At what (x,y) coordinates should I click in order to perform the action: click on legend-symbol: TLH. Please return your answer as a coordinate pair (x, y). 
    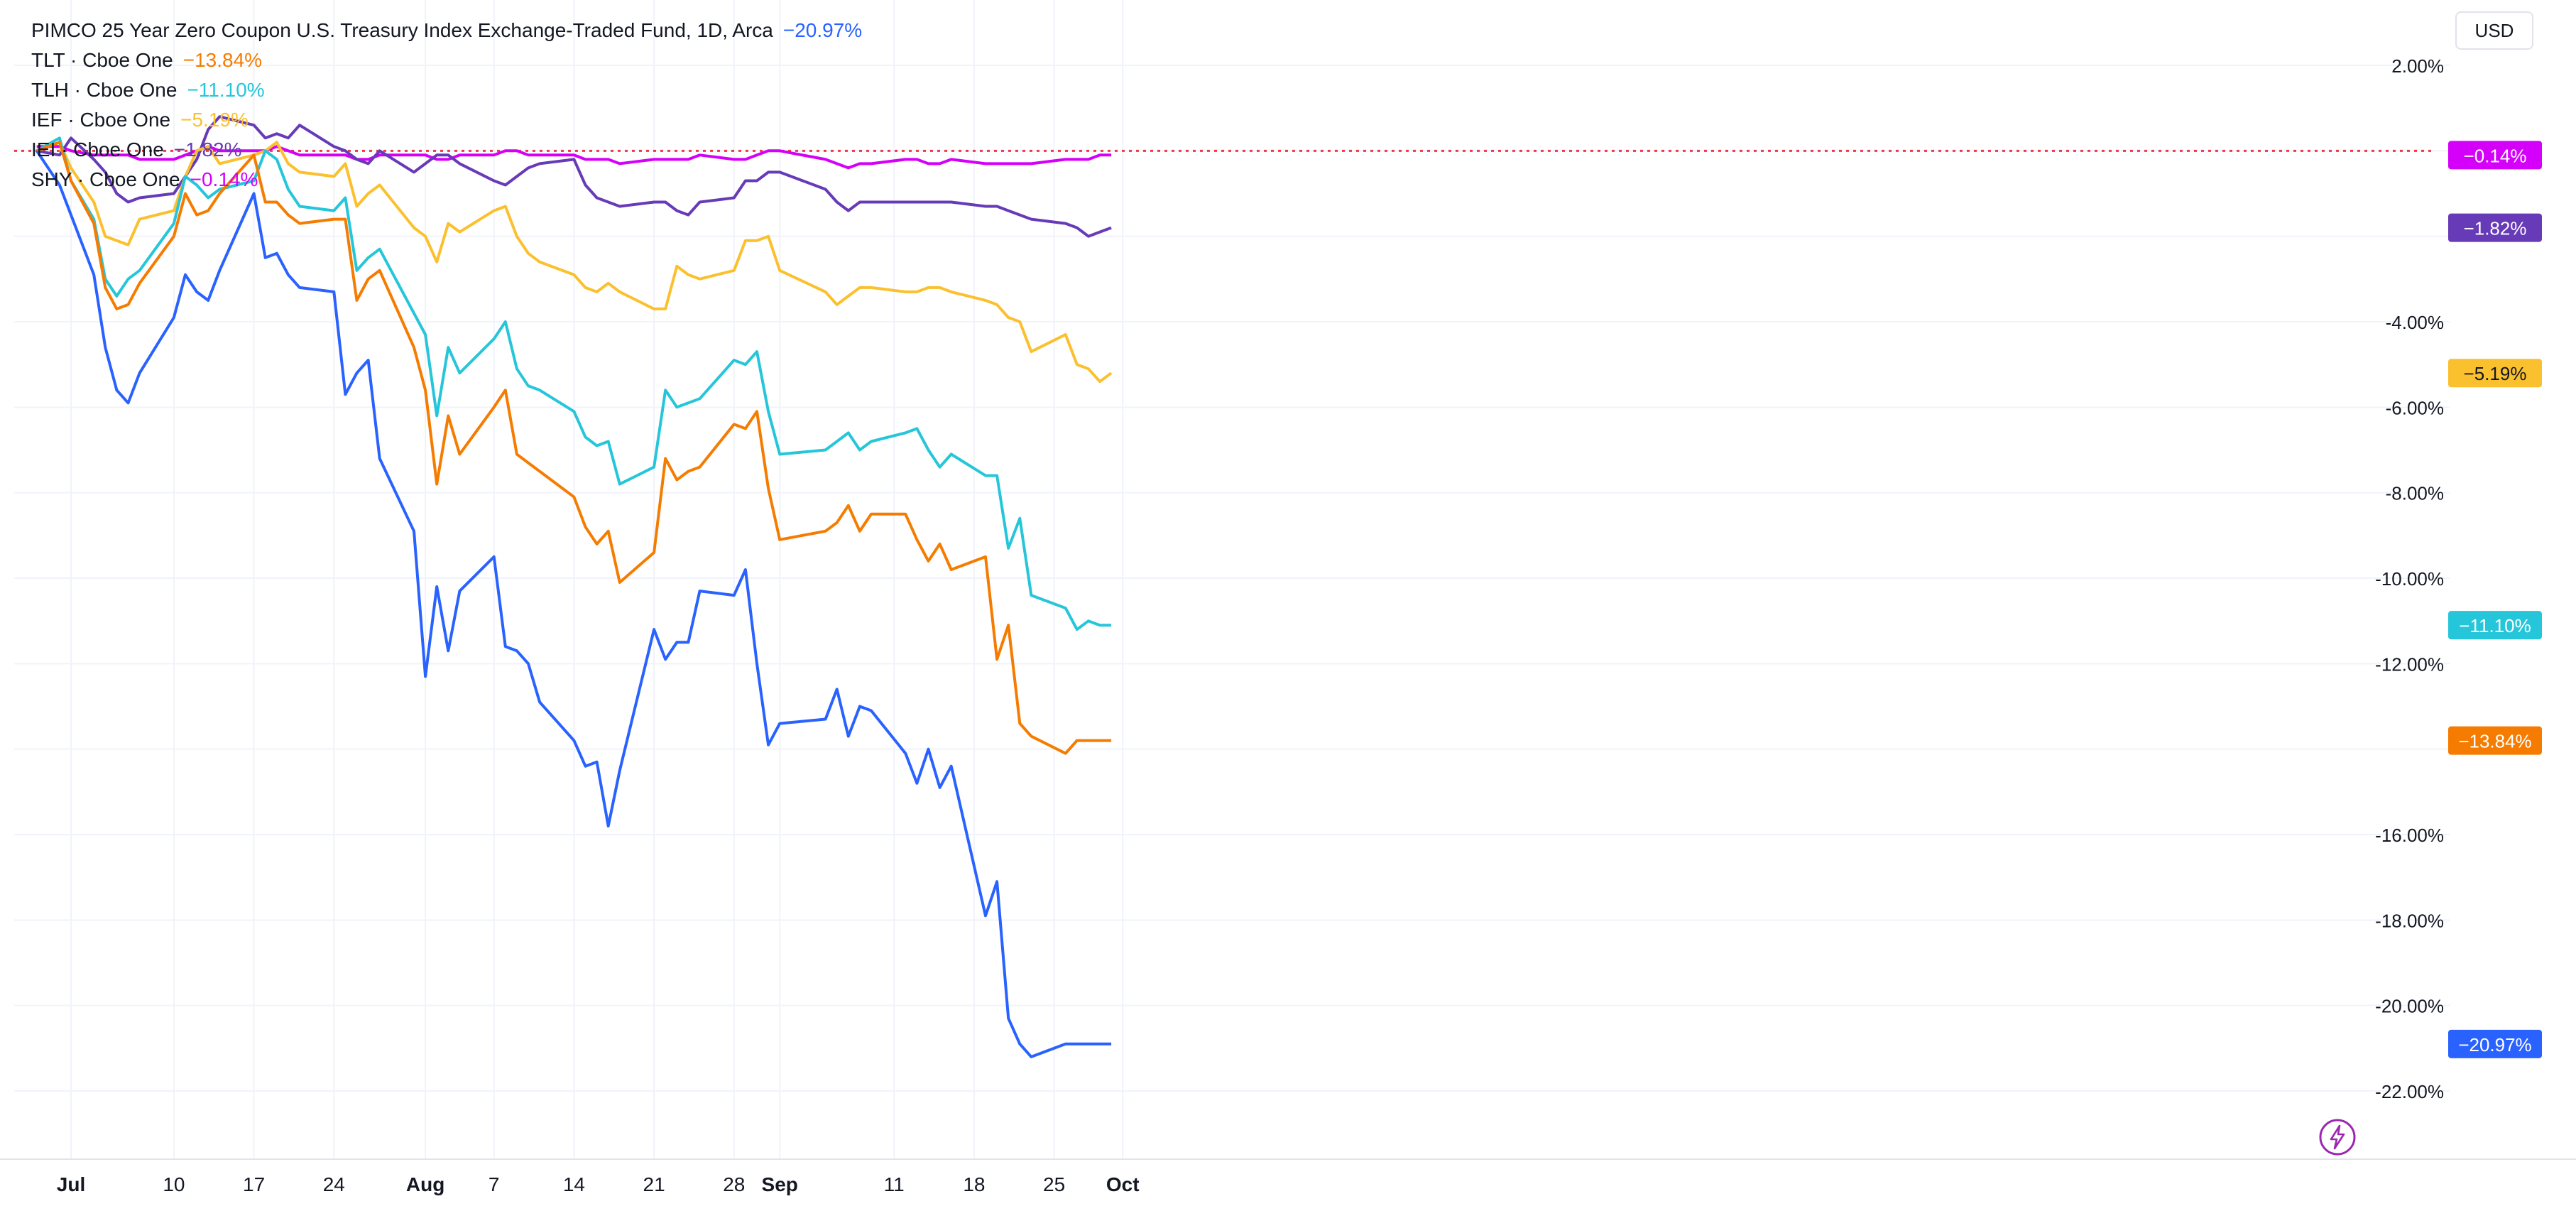
    Looking at the image, I should click on (50, 90).